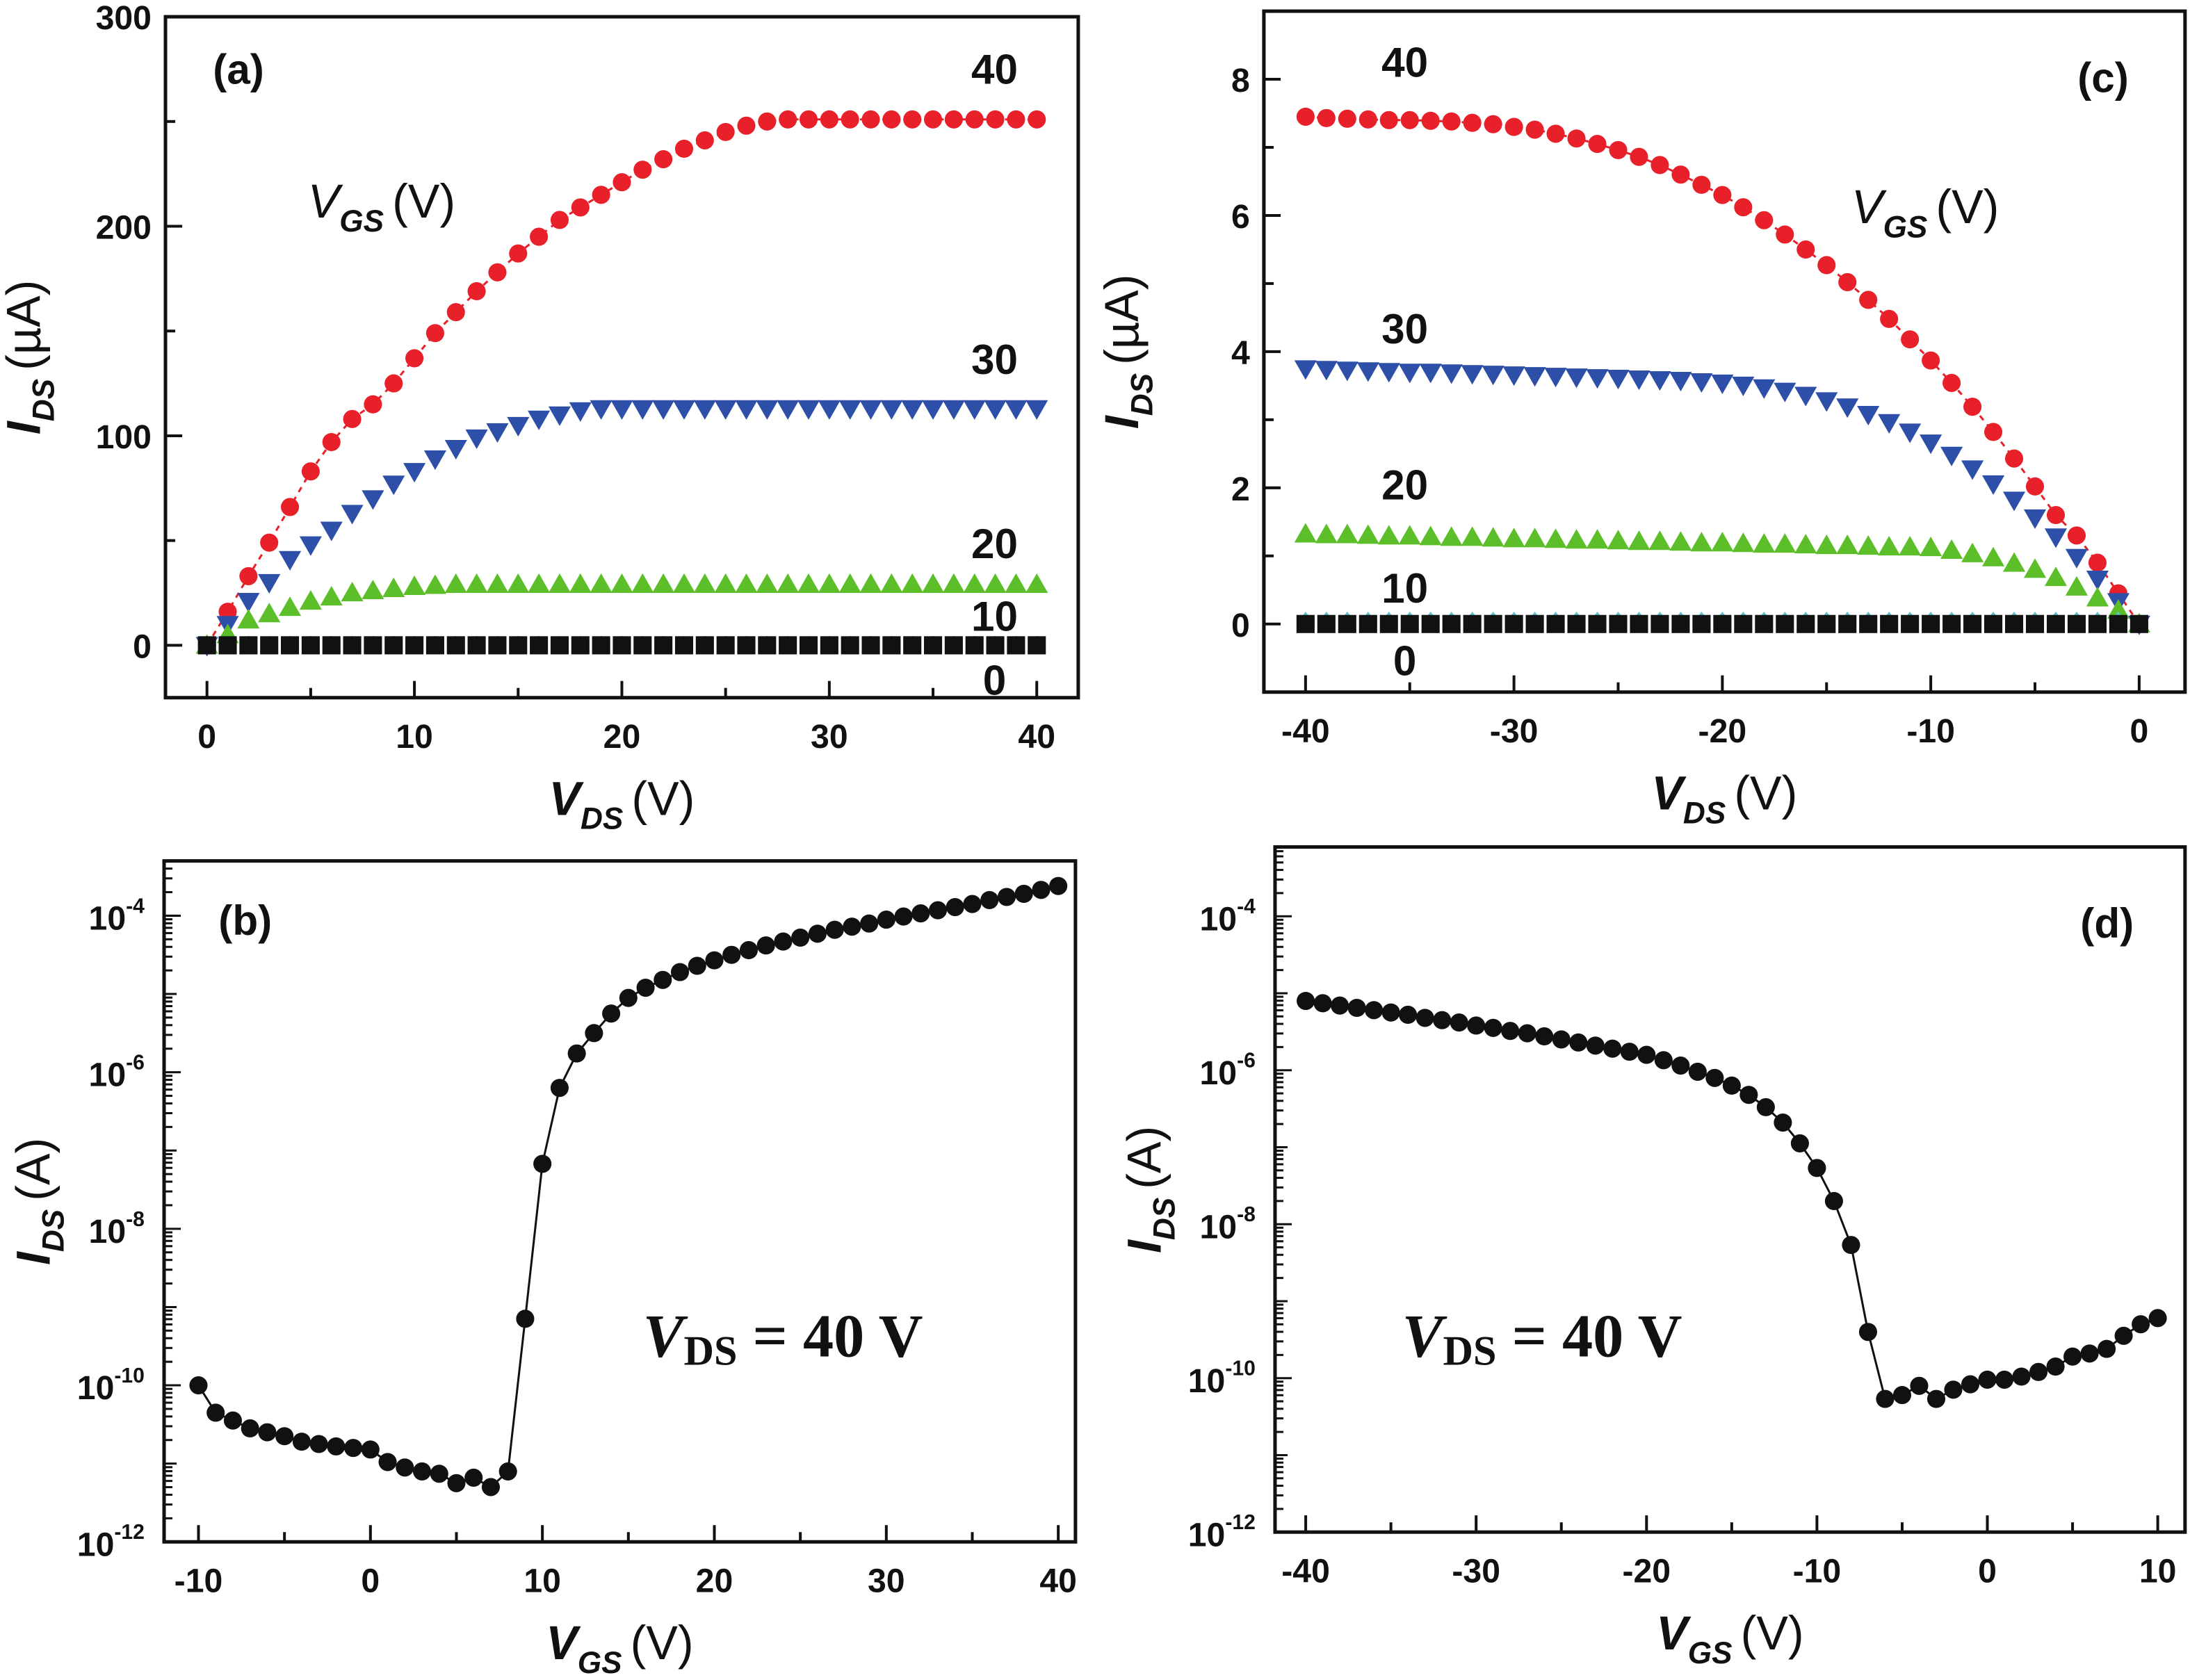  Describe the element at coordinates (53, 1231) in the screenshot. I see `axis-sub: DS` at that location.